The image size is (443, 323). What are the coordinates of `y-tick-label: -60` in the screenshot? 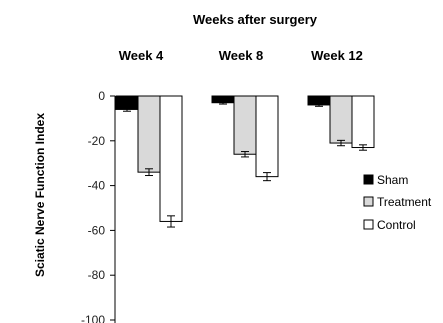 It's located at (97, 230).